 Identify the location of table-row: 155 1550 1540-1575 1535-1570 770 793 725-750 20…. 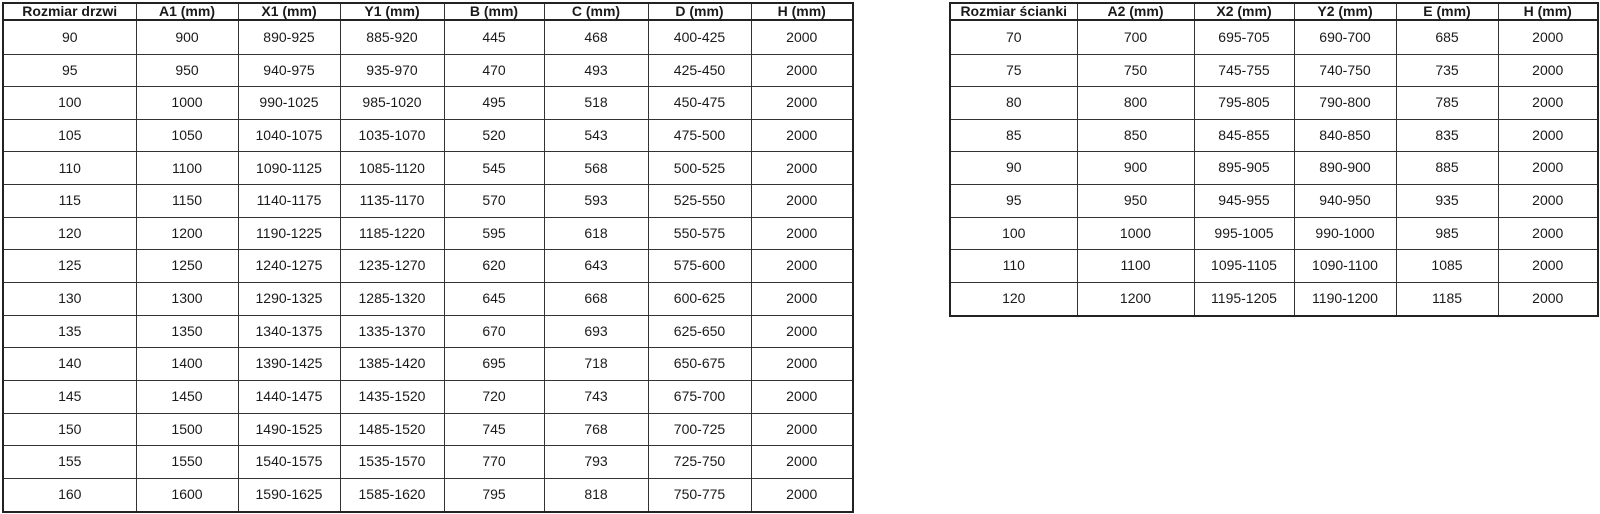
(428, 462).